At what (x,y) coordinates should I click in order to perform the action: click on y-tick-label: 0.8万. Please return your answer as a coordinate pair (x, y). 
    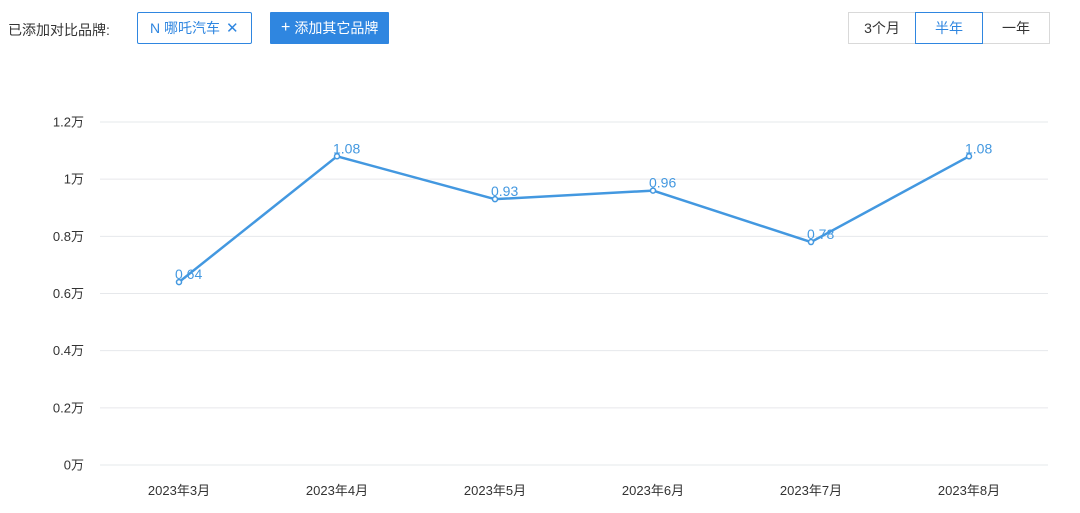
    Looking at the image, I should click on (68, 236).